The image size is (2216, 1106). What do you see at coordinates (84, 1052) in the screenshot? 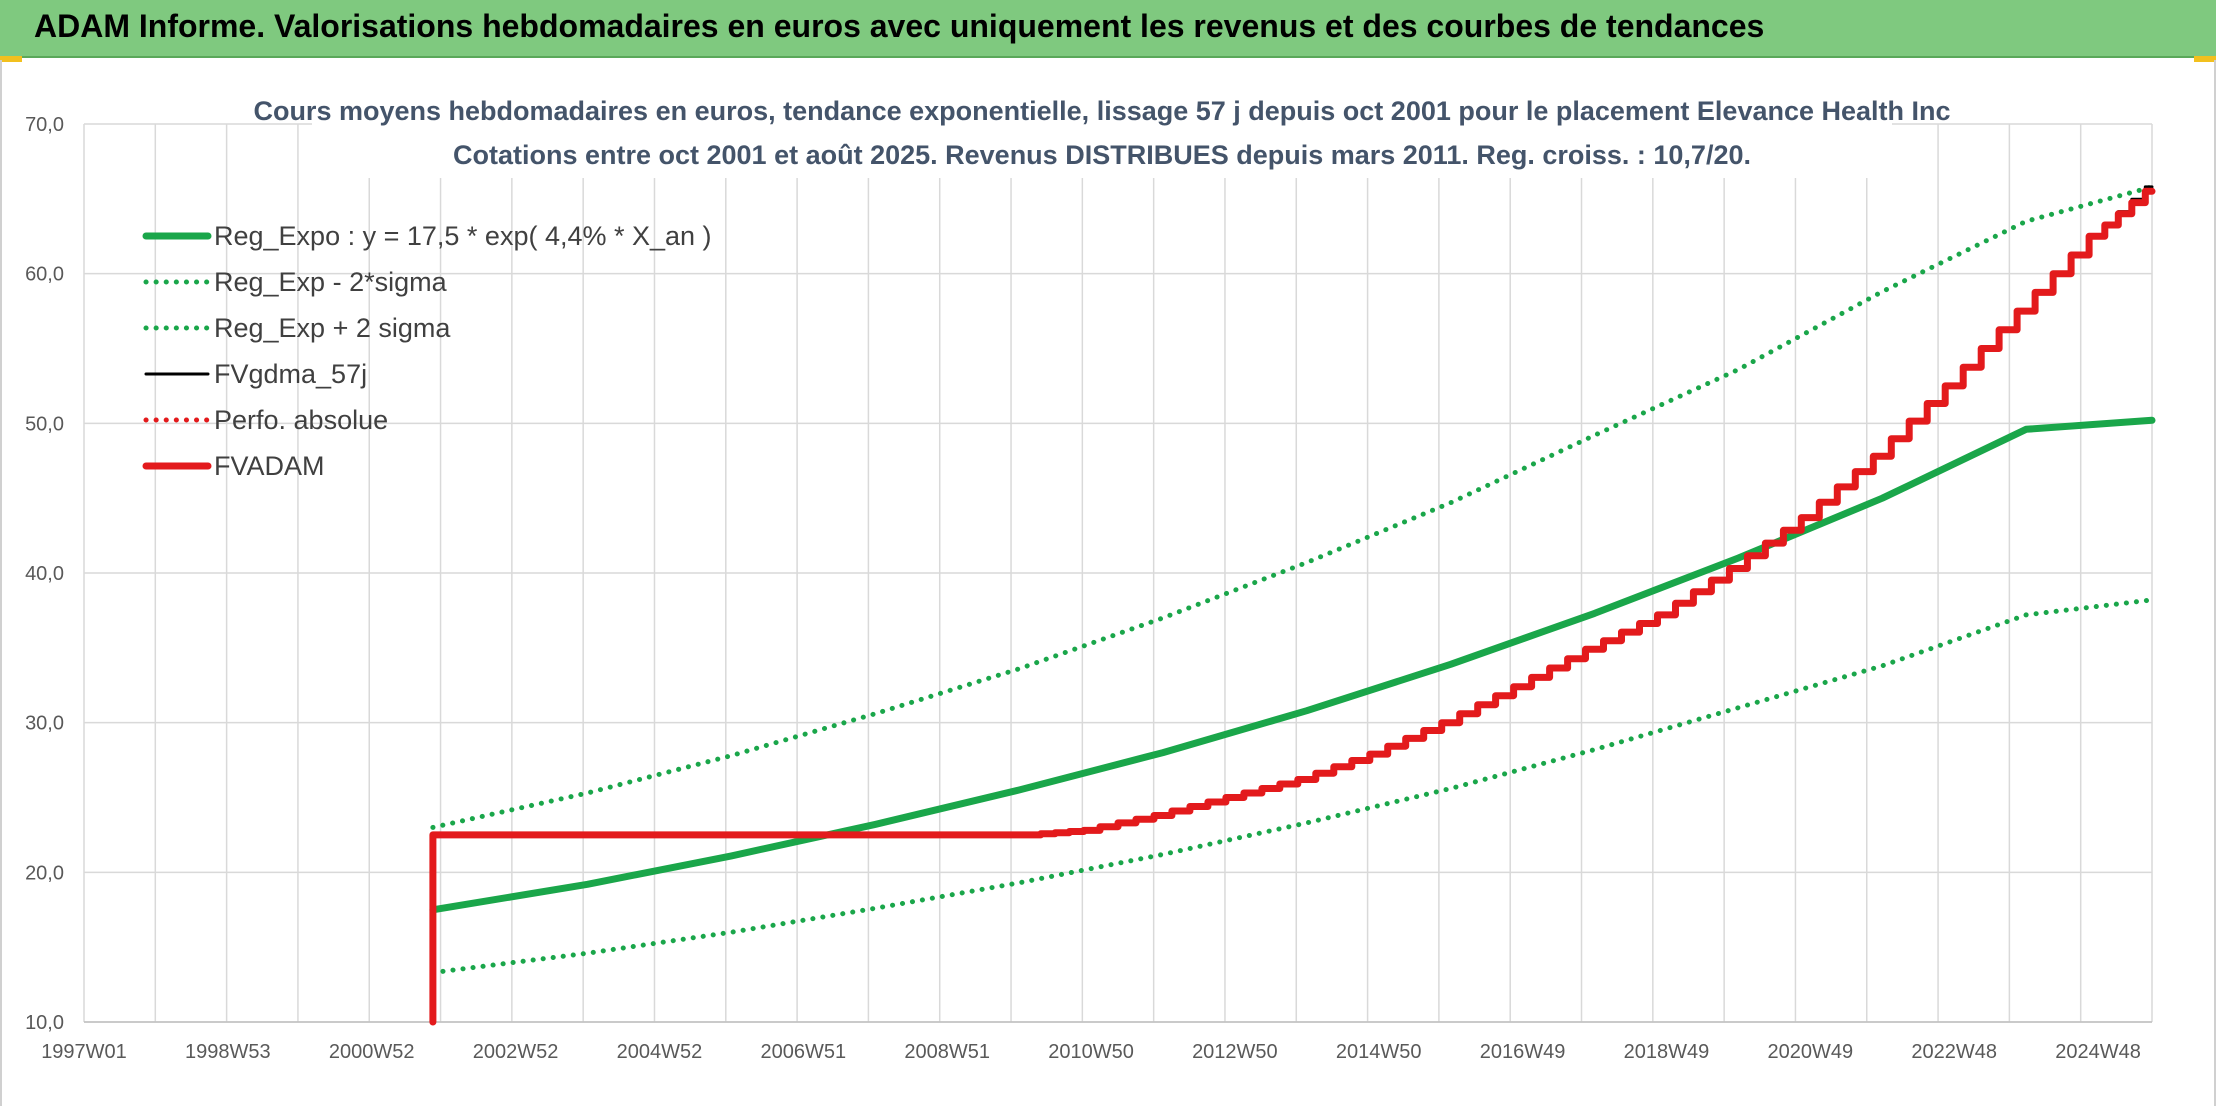
I see `x-tick-label: 1997W01` at bounding box center [84, 1052].